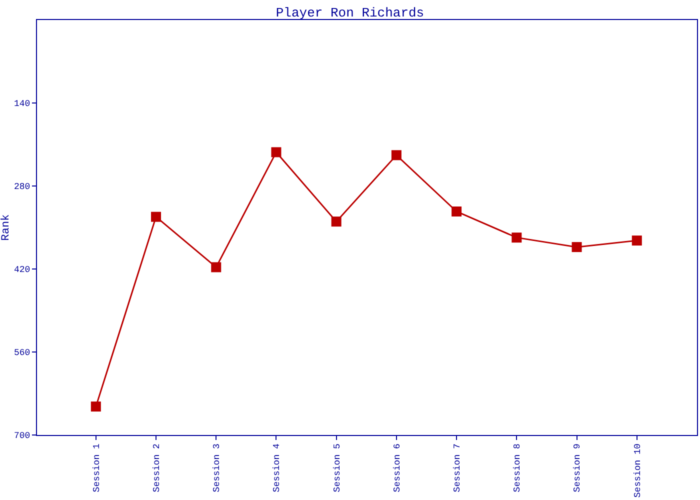 This screenshot has height=500, width=700. What do you see at coordinates (22, 353) in the screenshot?
I see `y-tick-label: 560` at bounding box center [22, 353].